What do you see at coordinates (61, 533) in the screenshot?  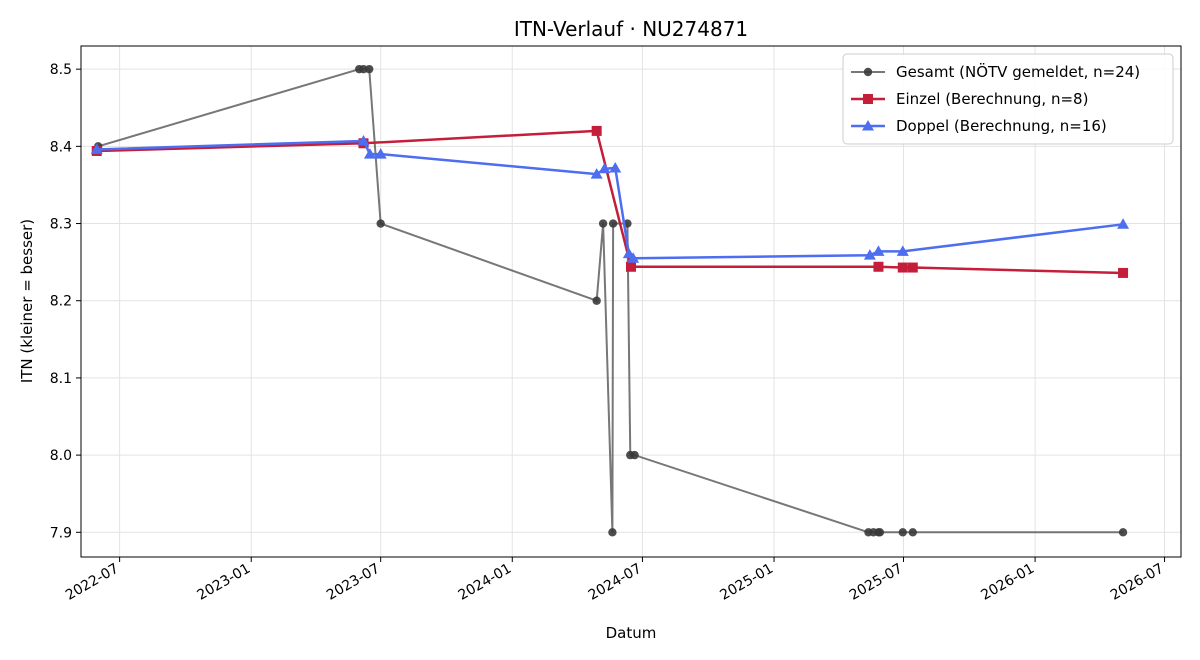 I see `y-tick-label: 7.9` at bounding box center [61, 533].